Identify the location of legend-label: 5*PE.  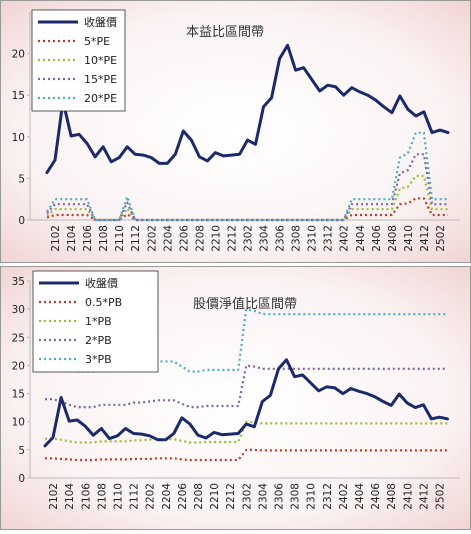
(97, 41).